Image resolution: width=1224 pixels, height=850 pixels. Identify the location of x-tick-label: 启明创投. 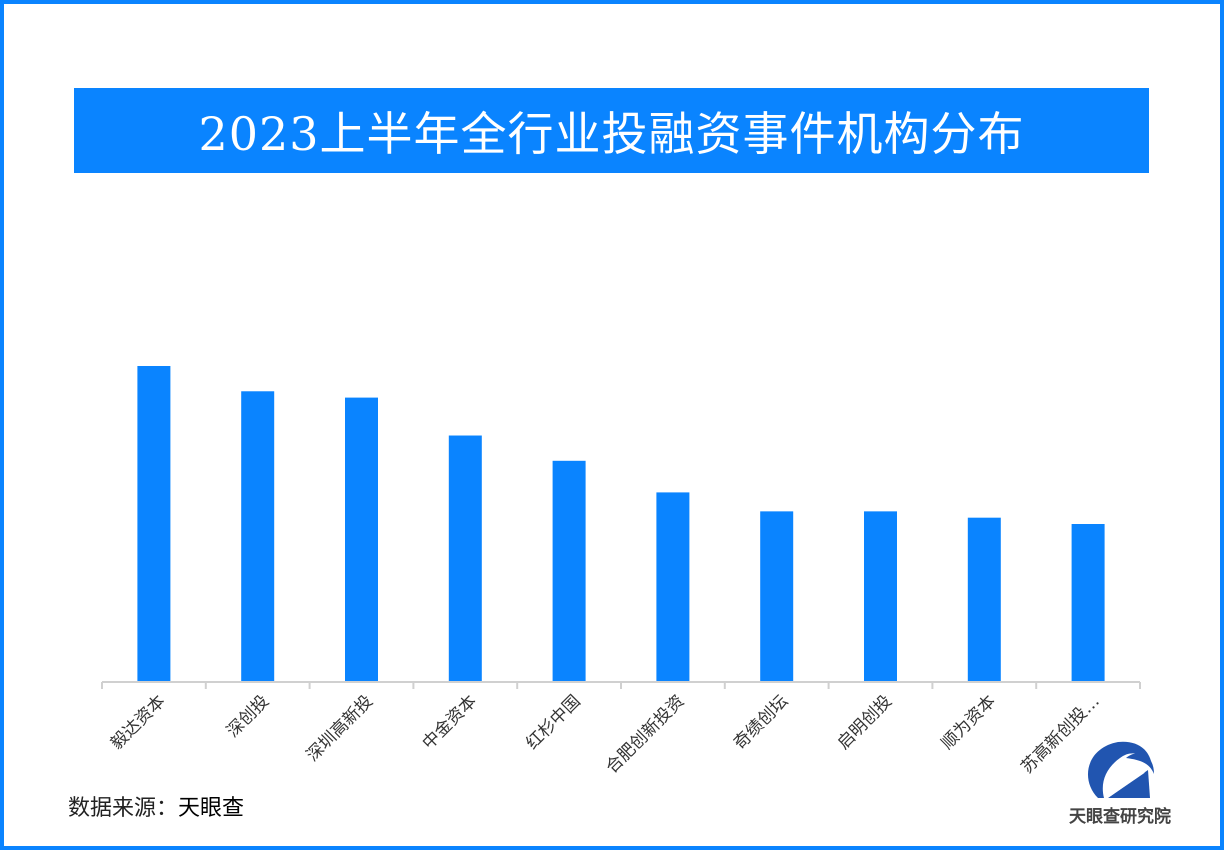
(865, 722).